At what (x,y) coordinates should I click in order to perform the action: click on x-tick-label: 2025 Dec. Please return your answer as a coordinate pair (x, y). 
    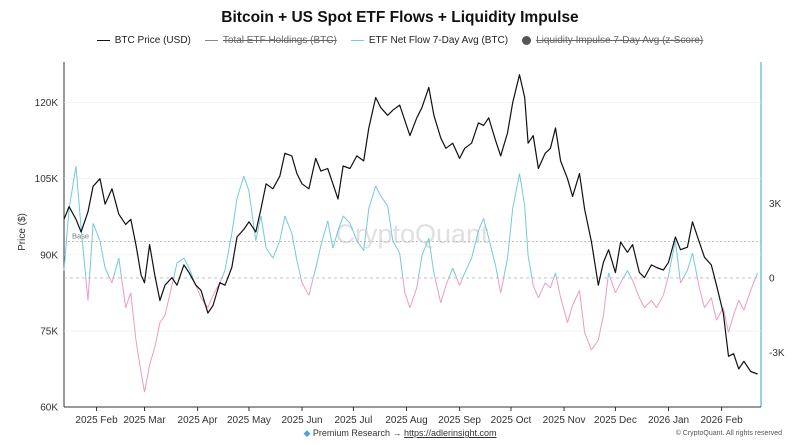
    Looking at the image, I should click on (615, 420).